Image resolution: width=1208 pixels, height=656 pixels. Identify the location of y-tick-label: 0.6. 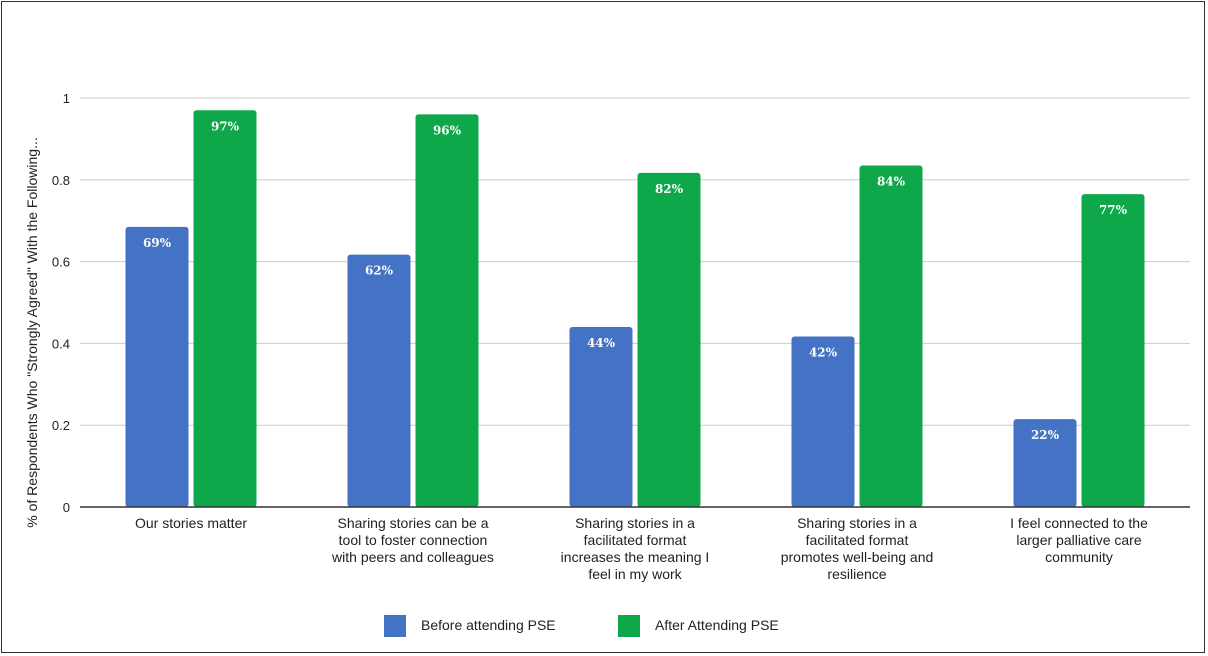
(61, 262).